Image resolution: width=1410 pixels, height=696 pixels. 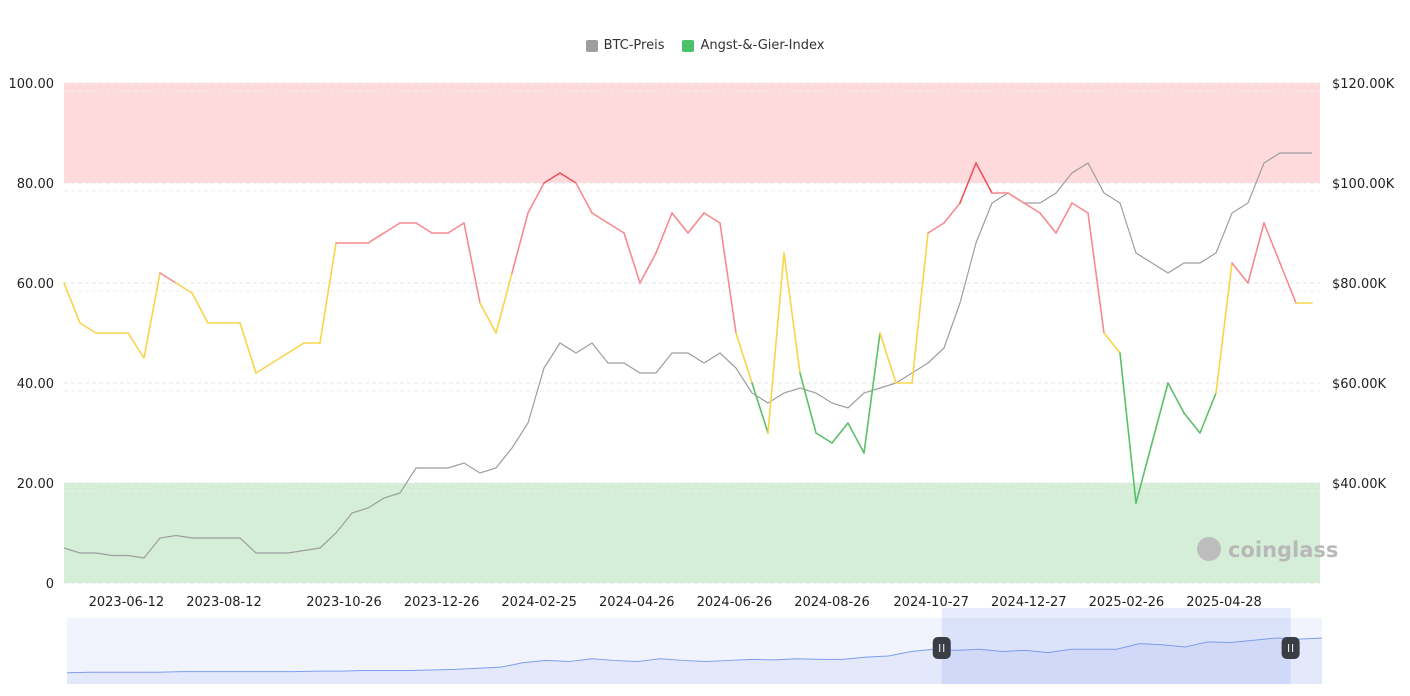 What do you see at coordinates (35, 384) in the screenshot?
I see `y-tick-label: 40.00` at bounding box center [35, 384].